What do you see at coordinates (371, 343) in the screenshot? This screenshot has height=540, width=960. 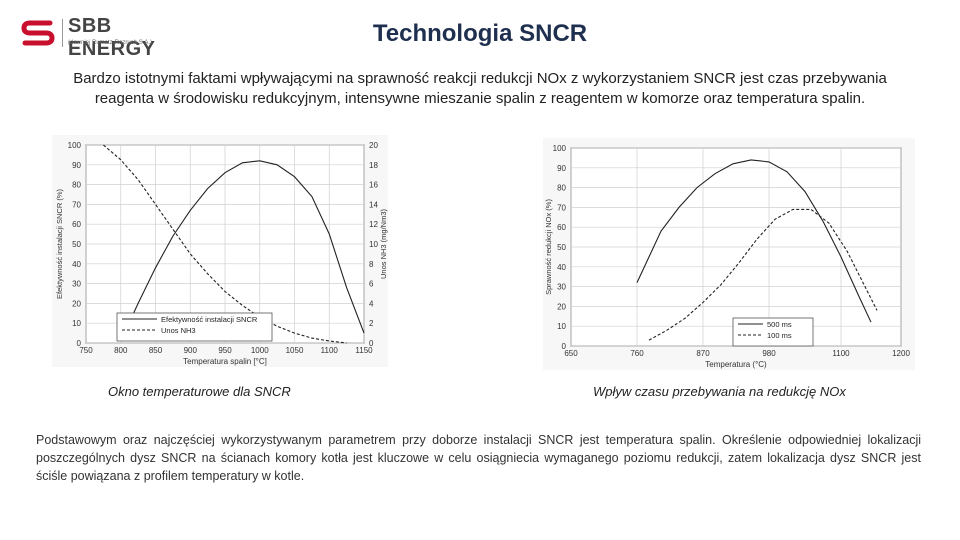 I see `y-right-tick-label: 0` at bounding box center [371, 343].